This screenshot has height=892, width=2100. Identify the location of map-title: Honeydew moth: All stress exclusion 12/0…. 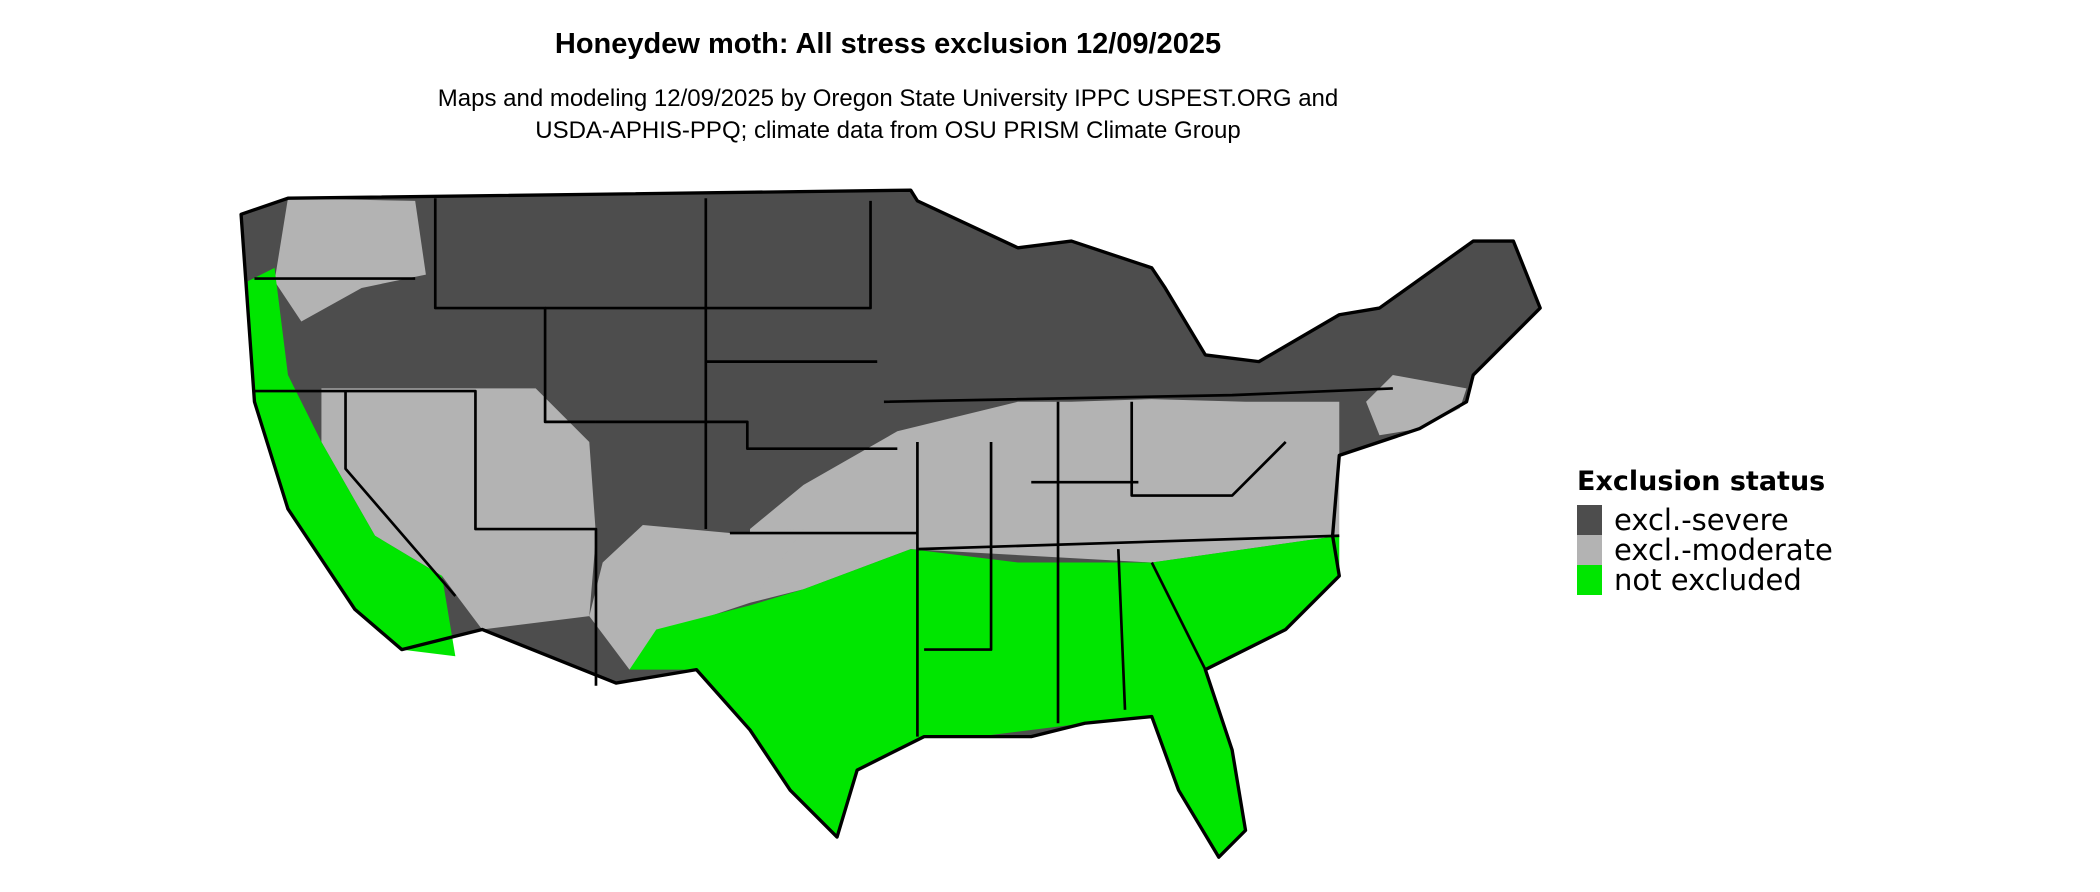
(888, 44).